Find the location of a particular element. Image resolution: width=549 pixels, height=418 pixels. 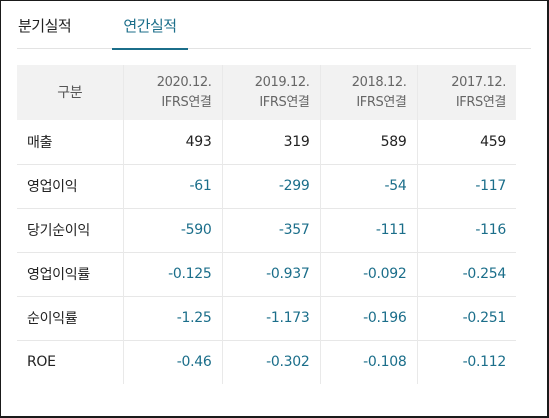

table-row-net-income: 당기순이익 -590 -357 -111 -116 is located at coordinates (266, 229).